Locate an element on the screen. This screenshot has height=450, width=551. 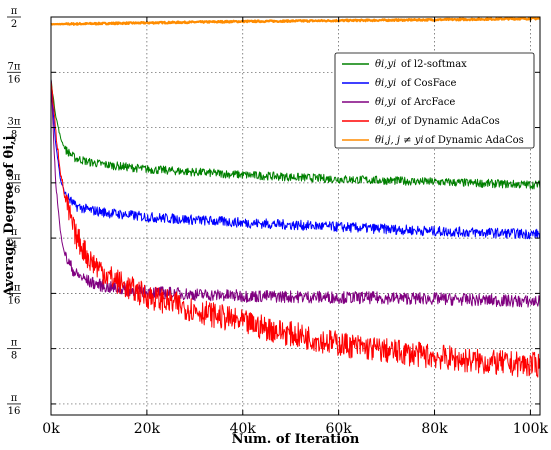
y-tick-label: π 16 is located at coordinates (14, 405).